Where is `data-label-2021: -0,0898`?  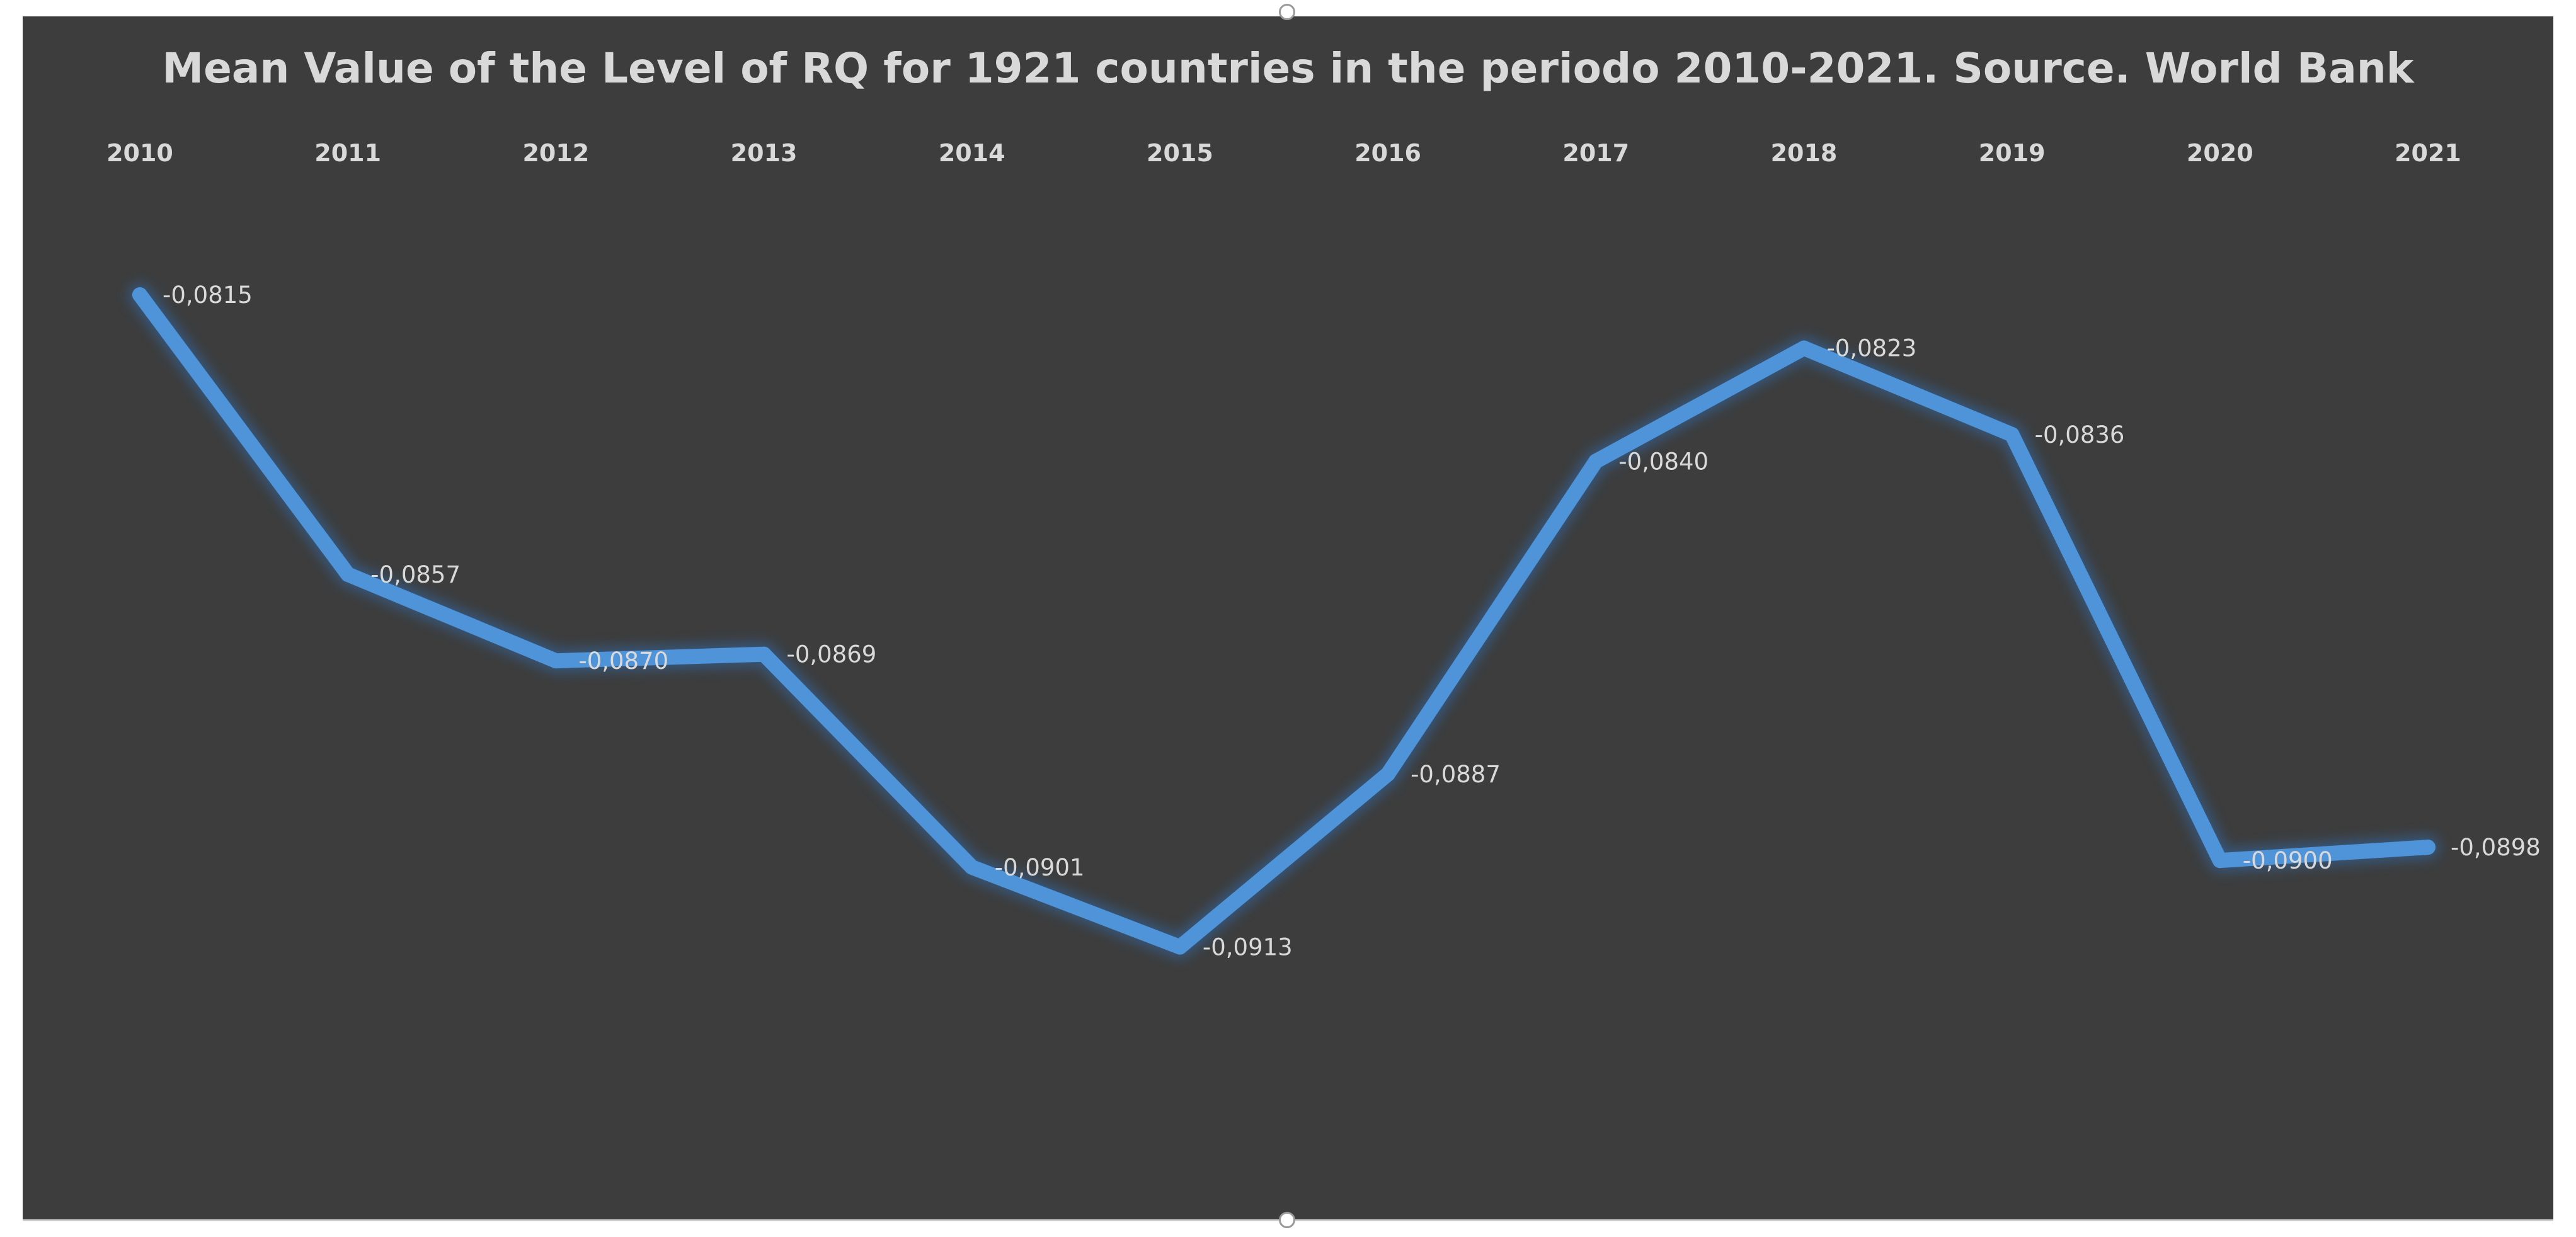 data-label-2021: -0,0898 is located at coordinates (2496, 847).